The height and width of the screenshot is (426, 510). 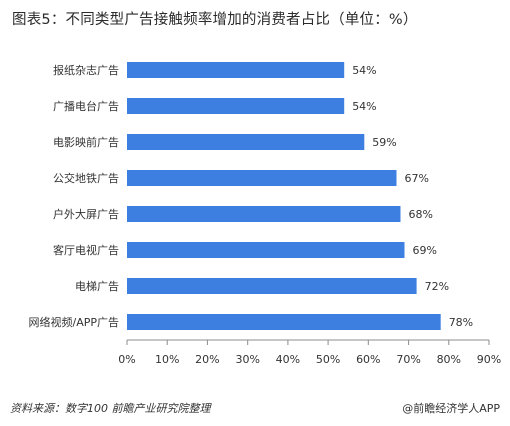 I want to click on category-label: 客厅电视广告, so click(x=86, y=250).